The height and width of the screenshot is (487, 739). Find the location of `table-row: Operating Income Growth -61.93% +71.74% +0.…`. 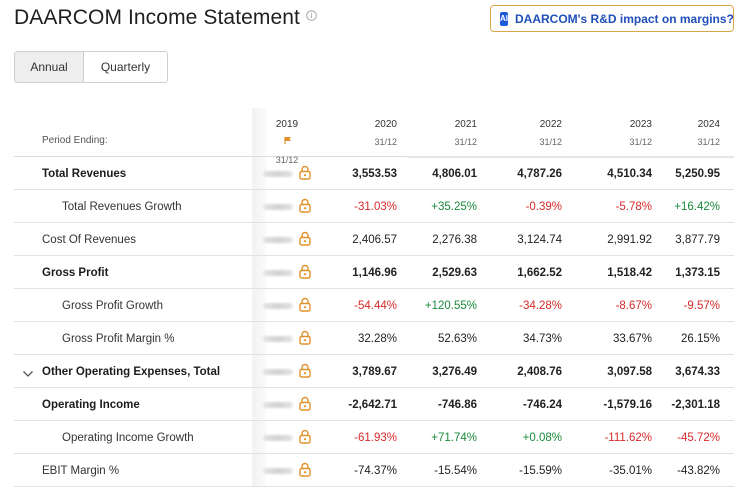

table-row: Operating Income Growth -61.93% +71.74% +0.… is located at coordinates (374, 437).